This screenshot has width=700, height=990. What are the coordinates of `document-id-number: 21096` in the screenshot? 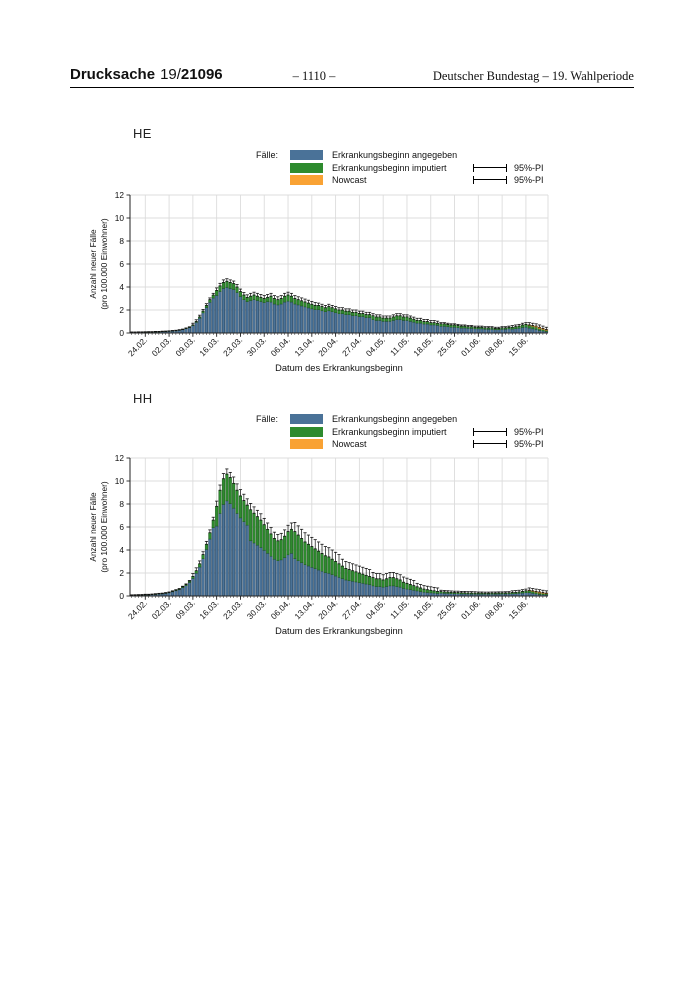 It's located at (201, 74).